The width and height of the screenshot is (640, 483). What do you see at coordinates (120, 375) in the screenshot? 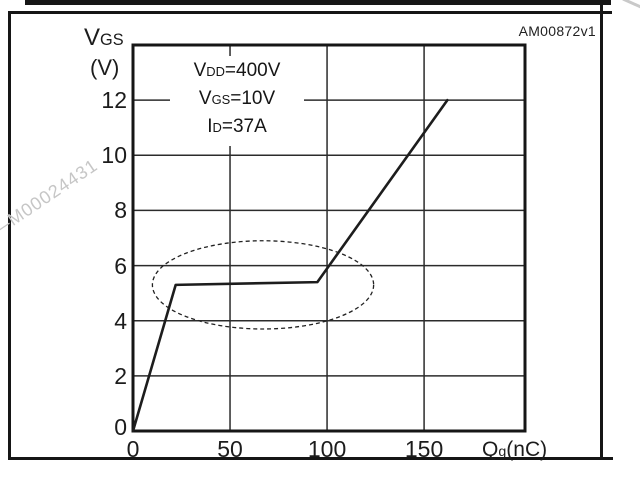
I see `y-tick-label: 2` at bounding box center [120, 375].